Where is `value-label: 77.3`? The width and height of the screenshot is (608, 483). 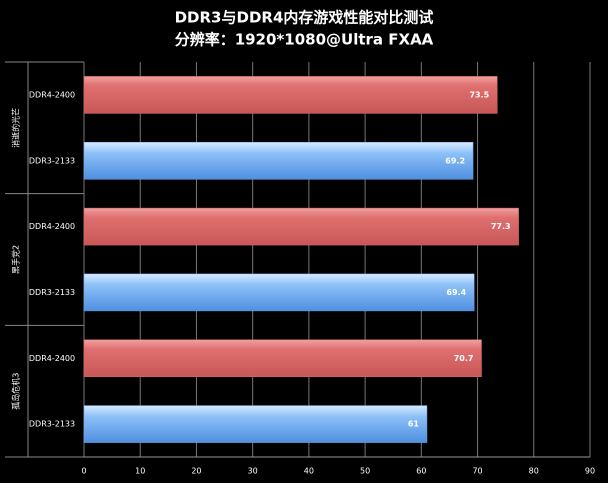 value-label: 77.3 is located at coordinates (501, 226).